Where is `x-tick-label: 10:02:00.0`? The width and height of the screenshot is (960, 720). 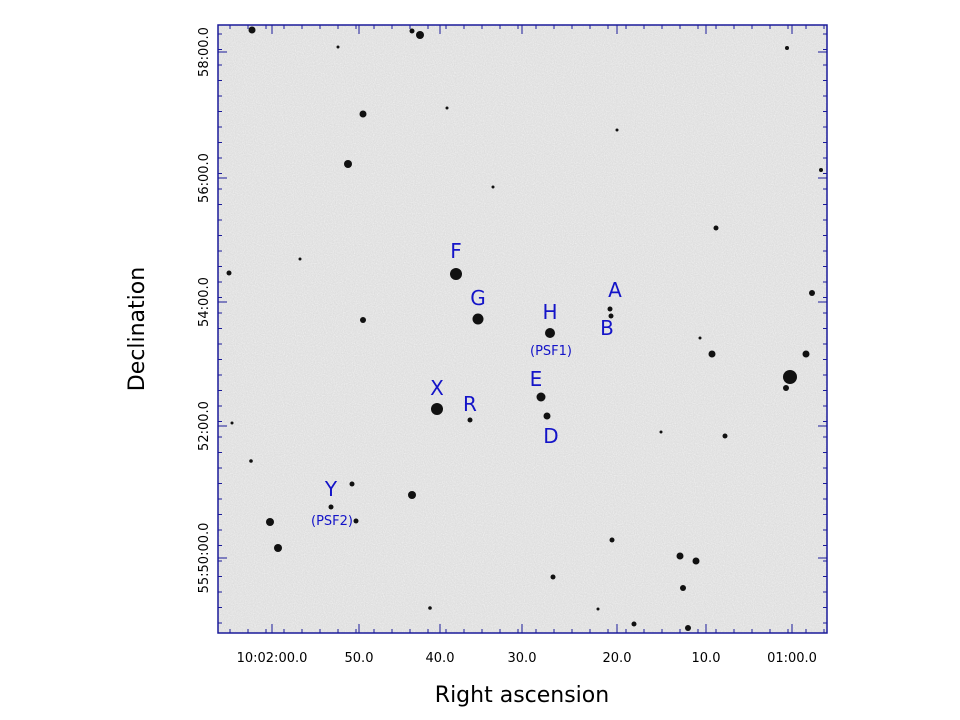
x-tick-label: 10:02:00.0 is located at coordinates (272, 658).